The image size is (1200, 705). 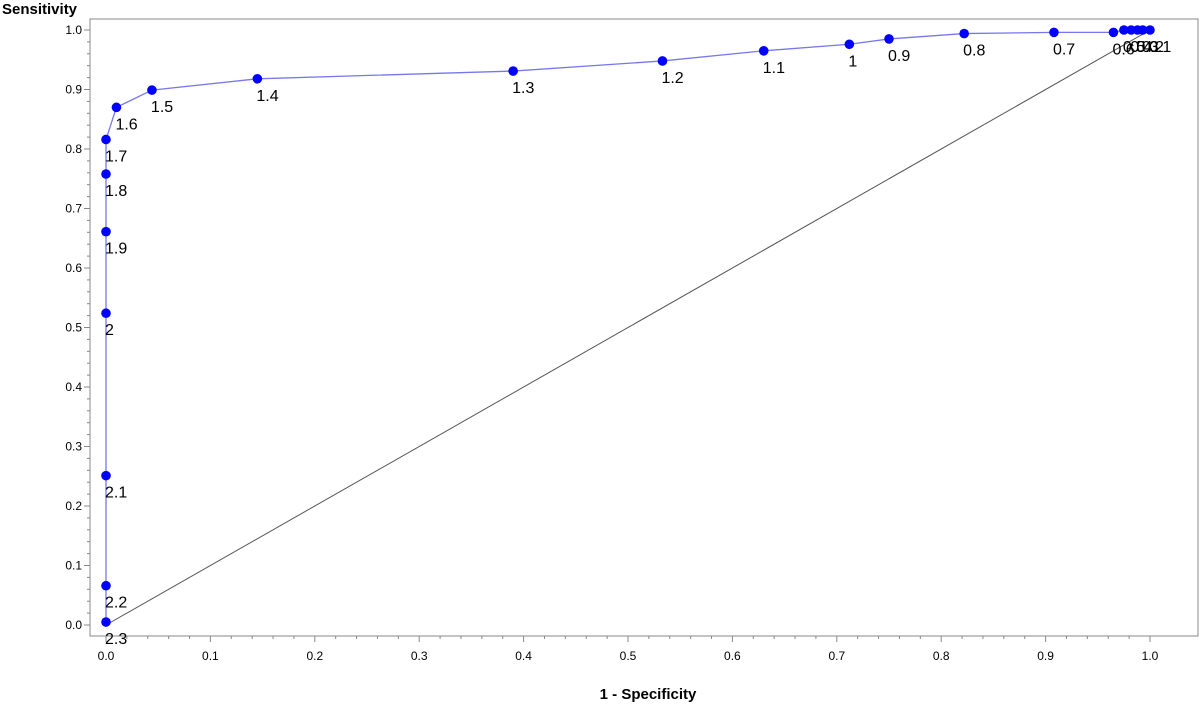 What do you see at coordinates (73, 506) in the screenshot?
I see `y-tick-label: 0.2` at bounding box center [73, 506].